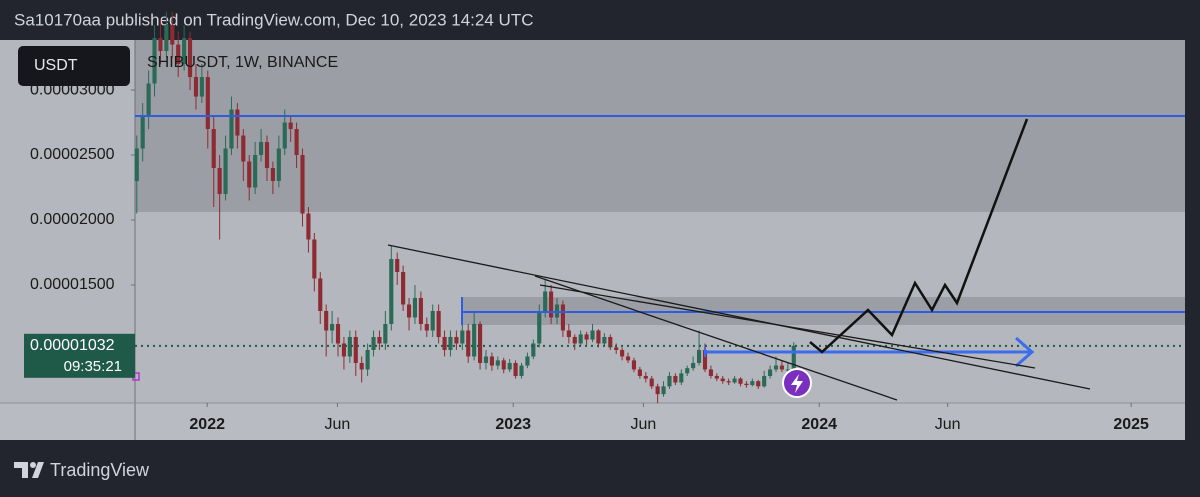  Describe the element at coordinates (100, 470) in the screenshot. I see `brand: TradingView` at that location.